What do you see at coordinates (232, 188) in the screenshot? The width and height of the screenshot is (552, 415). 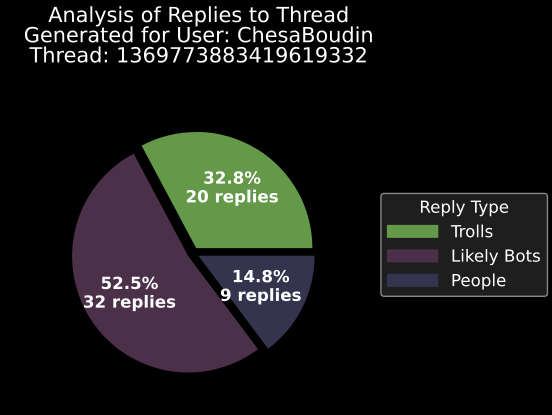 I see `data-label: 32.8% 20 replies` at bounding box center [232, 188].